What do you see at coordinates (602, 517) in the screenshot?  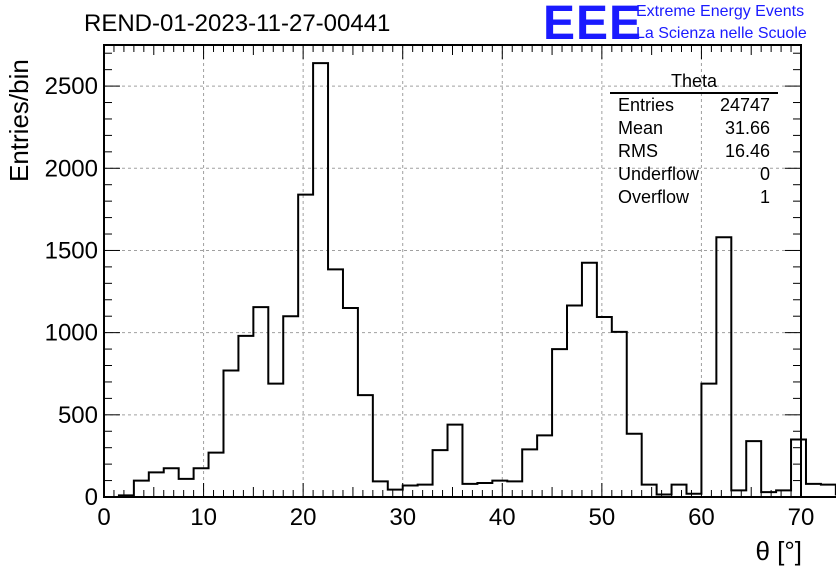 I see `x-tick-label: 50` at bounding box center [602, 517].